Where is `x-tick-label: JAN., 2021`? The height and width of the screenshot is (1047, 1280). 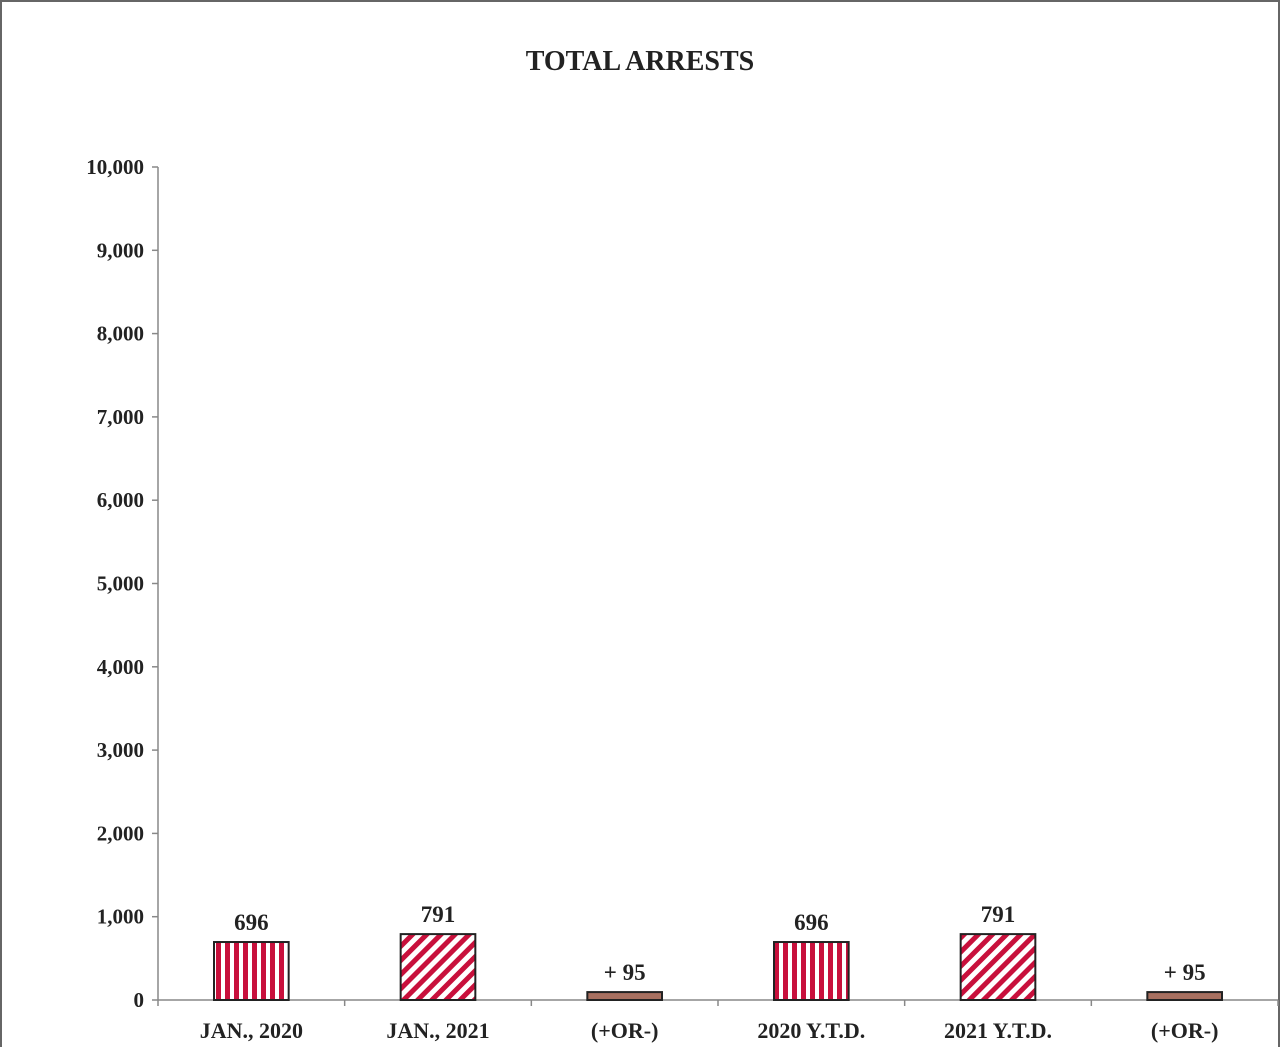
x-tick-label: JAN., 2021 is located at coordinates (437, 1030).